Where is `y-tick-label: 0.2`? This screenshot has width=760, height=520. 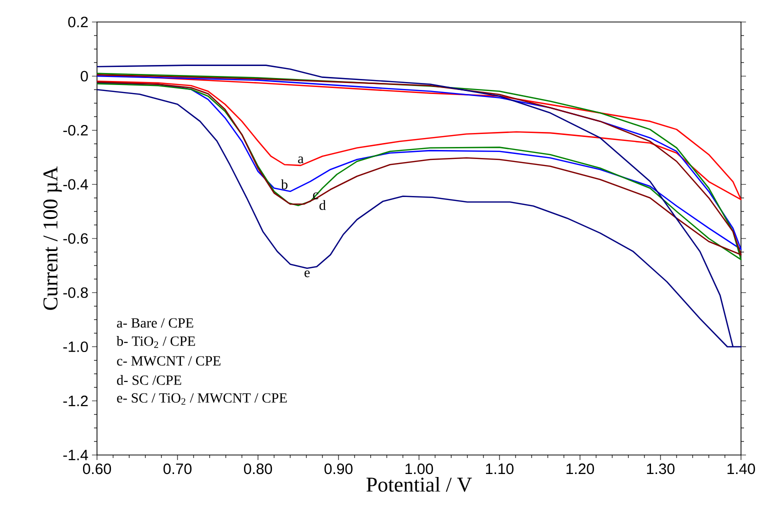 y-tick-label: 0.2 is located at coordinates (78, 22).